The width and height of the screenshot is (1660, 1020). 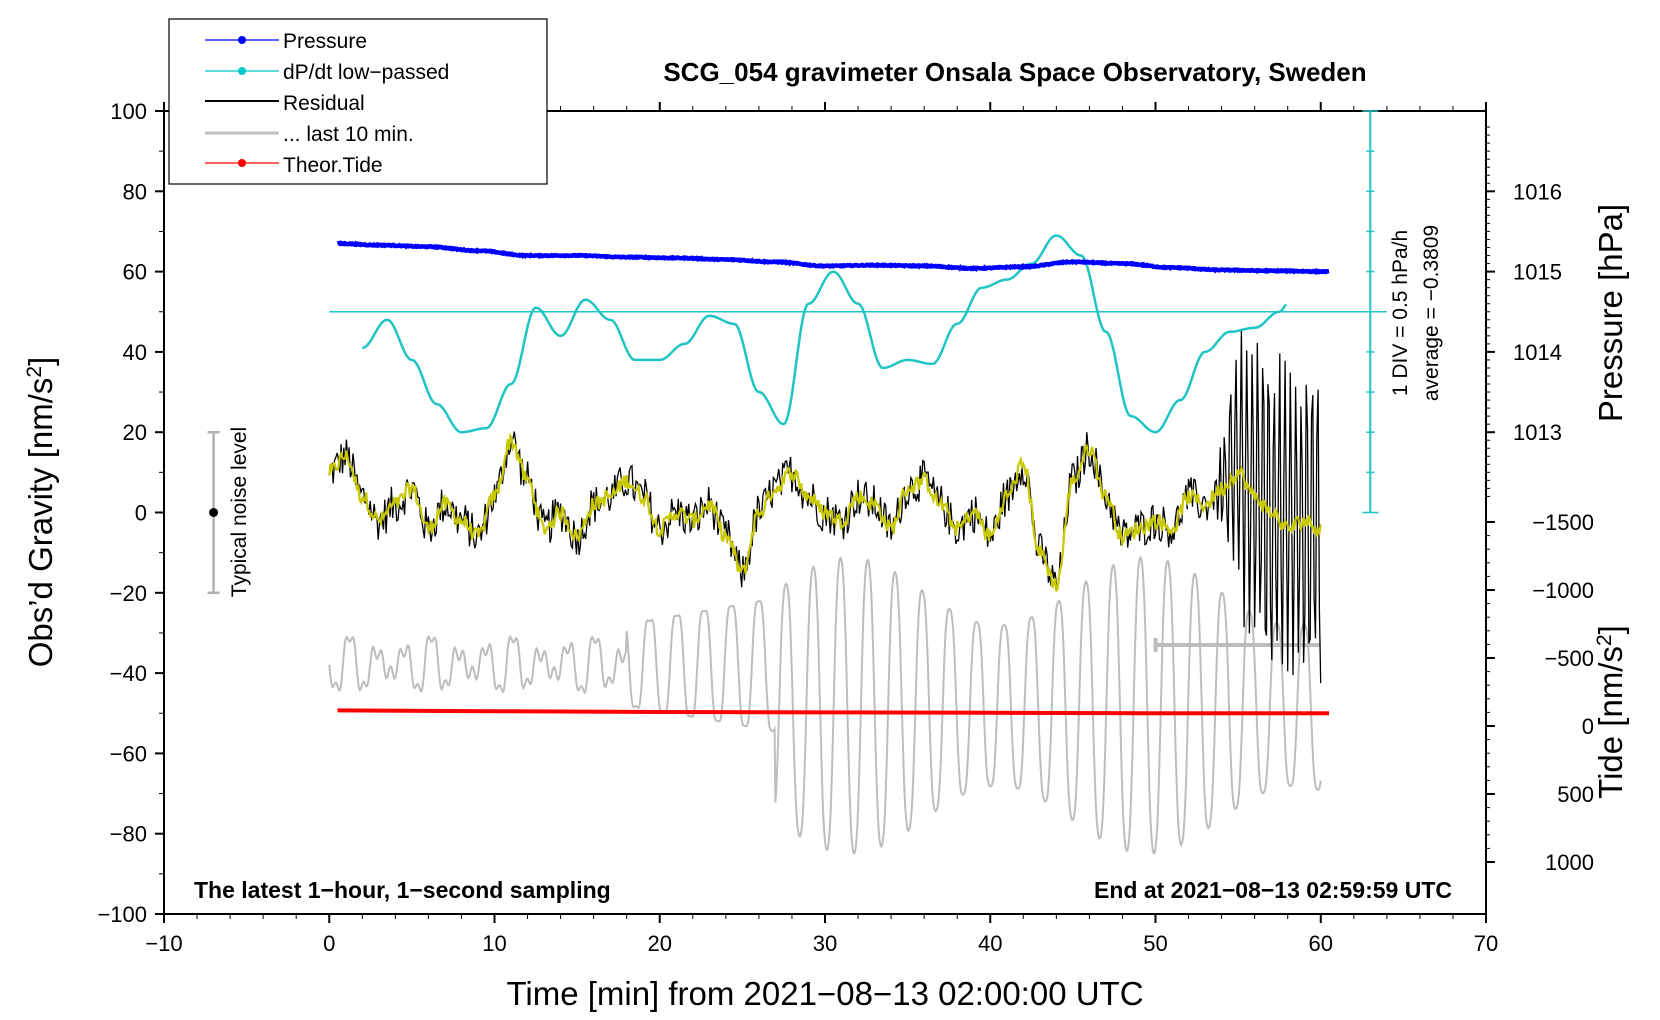 I want to click on series-theoretical-tide, so click(x=833, y=712).